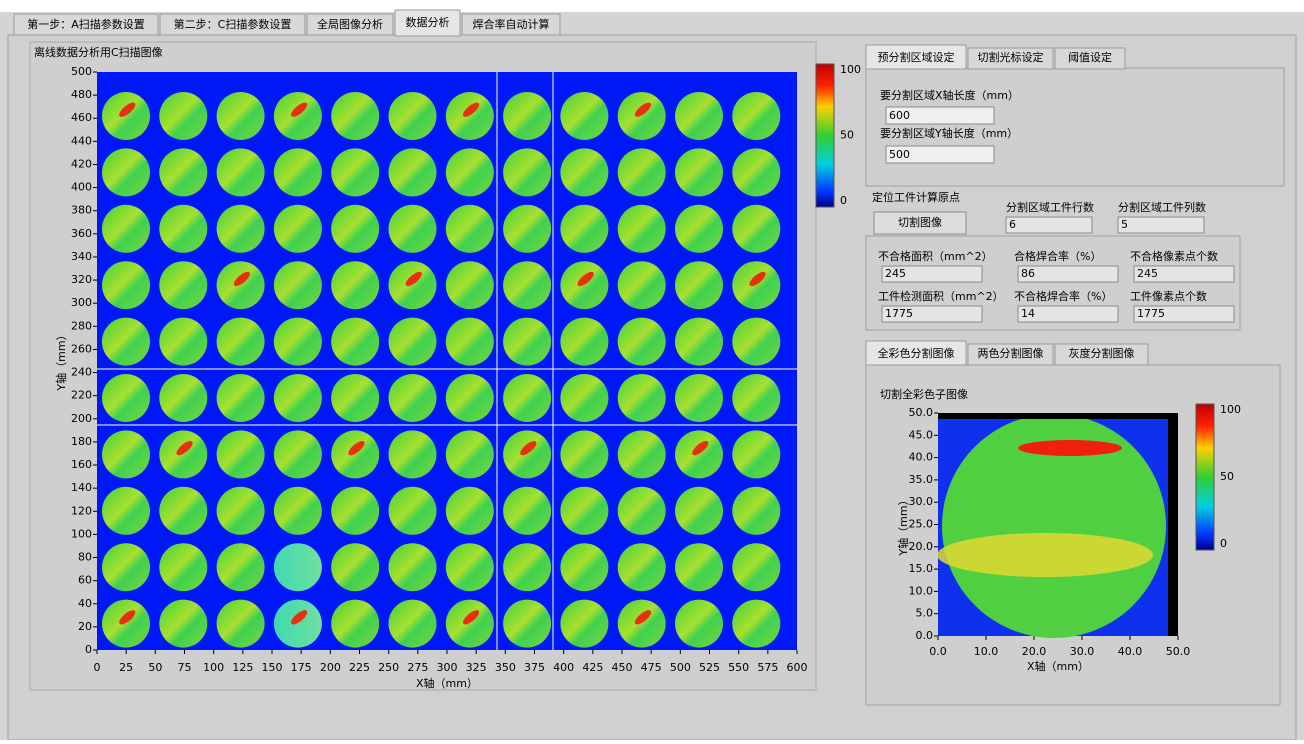  Describe the element at coordinates (272, 667) in the screenshot. I see `x-tick-label: 150` at that location.